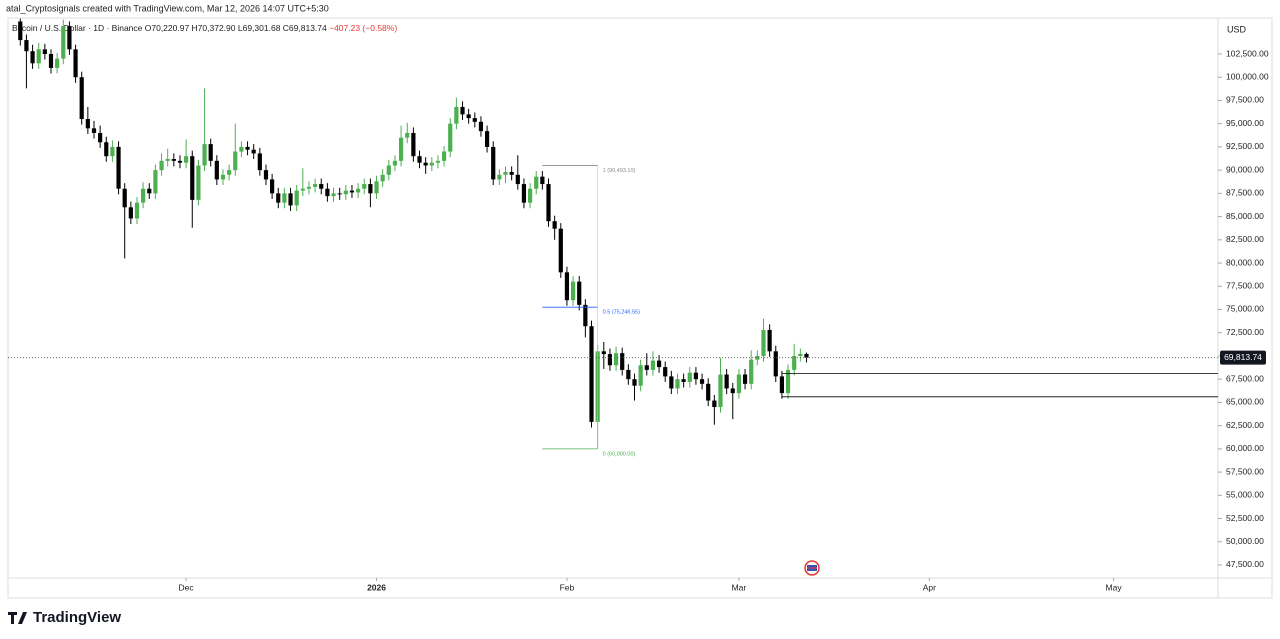 This screenshot has width=1280, height=639. What do you see at coordinates (1245, 378) in the screenshot?
I see `y-tick-label: 67,500.00` at bounding box center [1245, 378].